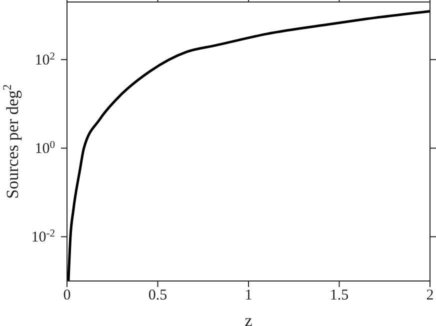 The width and height of the screenshot is (436, 326). Describe the element at coordinates (158, 296) in the screenshot. I see `x-tick-label: 0.5` at that location.